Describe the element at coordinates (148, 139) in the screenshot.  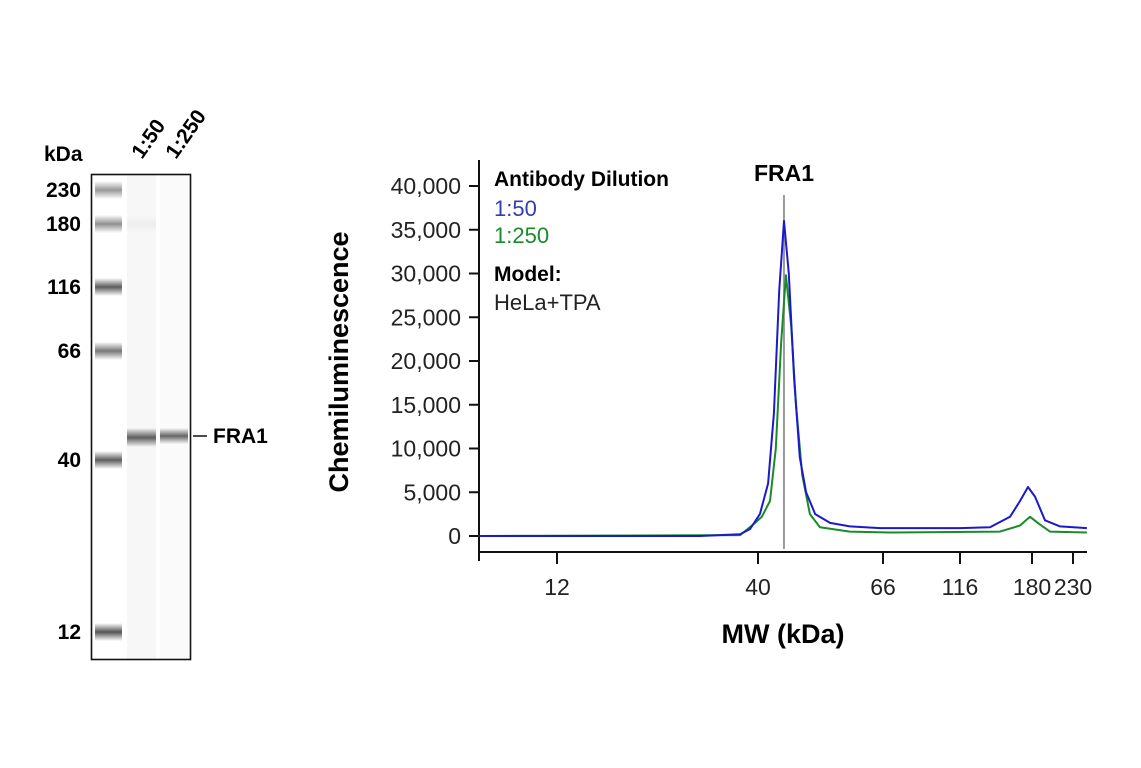
I see `lane-label-1: 1:50` at that location.